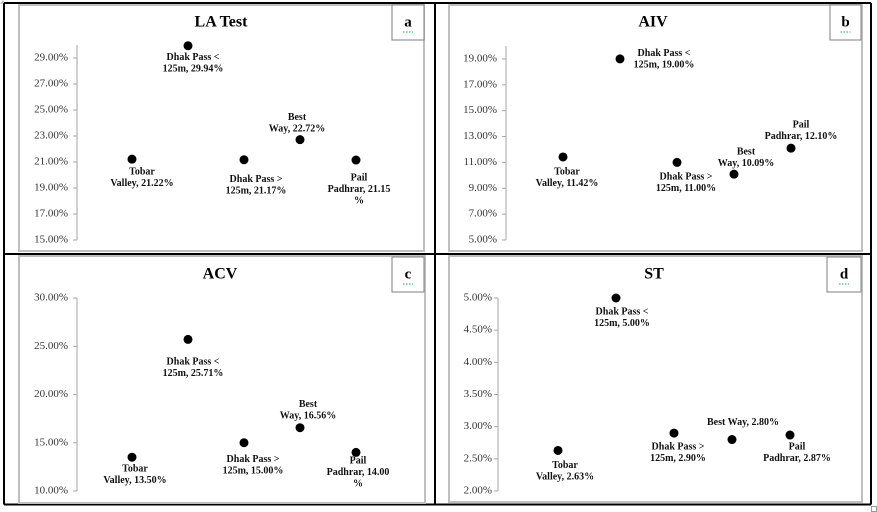 The height and width of the screenshot is (512, 877). What do you see at coordinates (51, 84) in the screenshot?
I see `y-tick-label: 27.00%` at bounding box center [51, 84].